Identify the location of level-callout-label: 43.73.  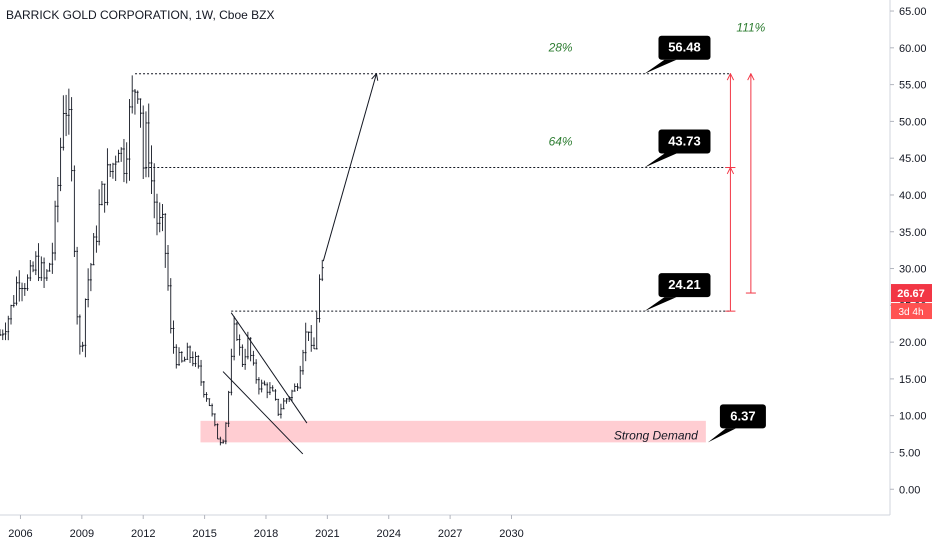
(684, 141).